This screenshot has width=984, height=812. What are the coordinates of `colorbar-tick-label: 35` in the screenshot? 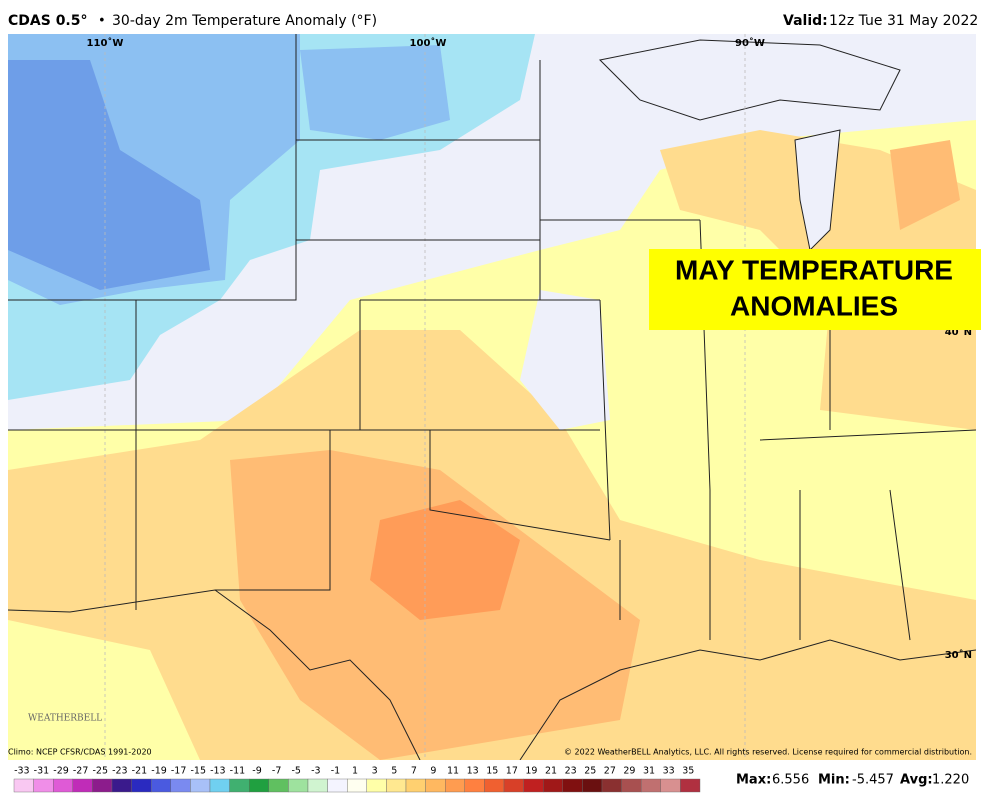 It's located at (688, 771).